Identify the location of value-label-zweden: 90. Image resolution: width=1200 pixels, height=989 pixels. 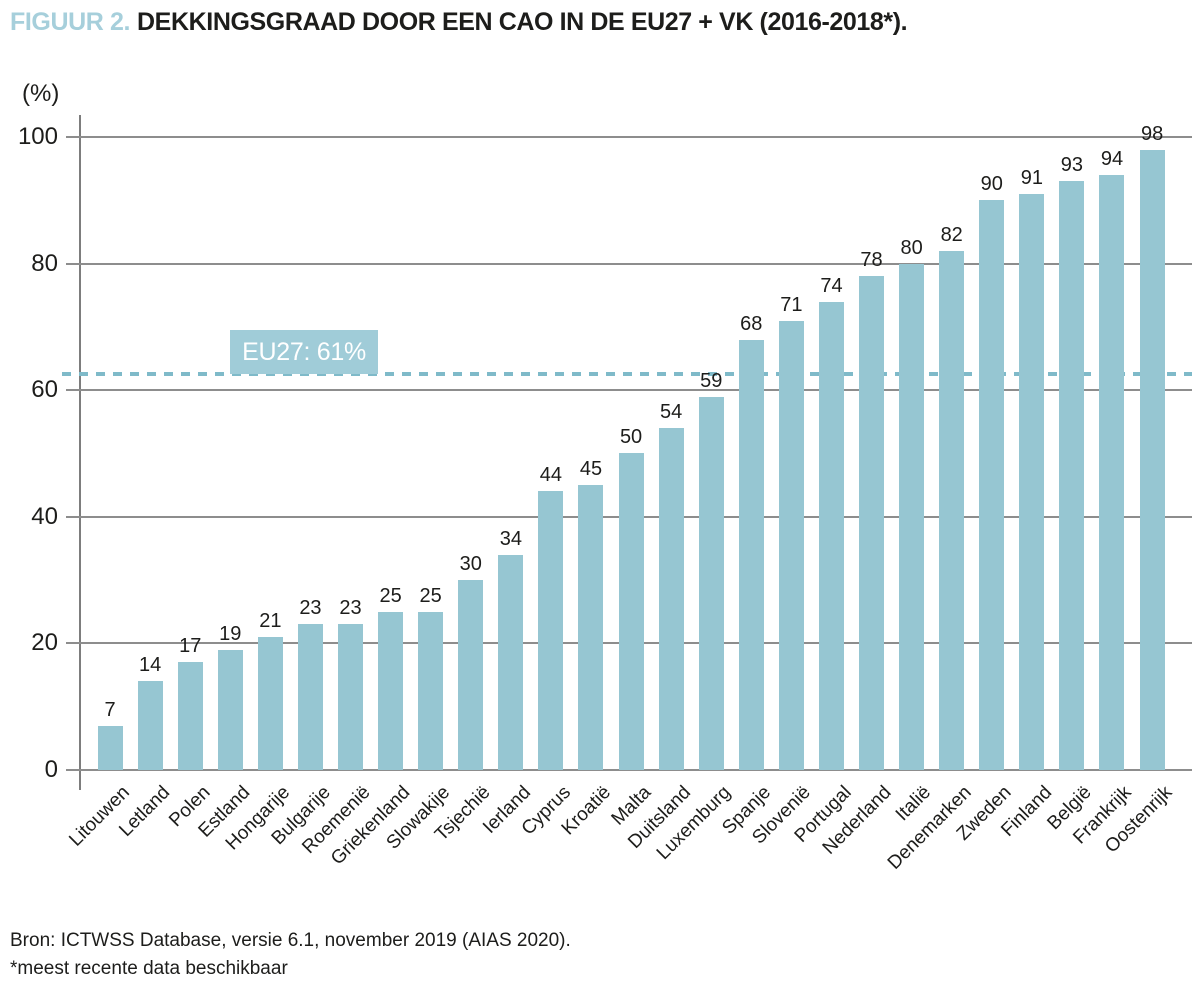
(991, 184).